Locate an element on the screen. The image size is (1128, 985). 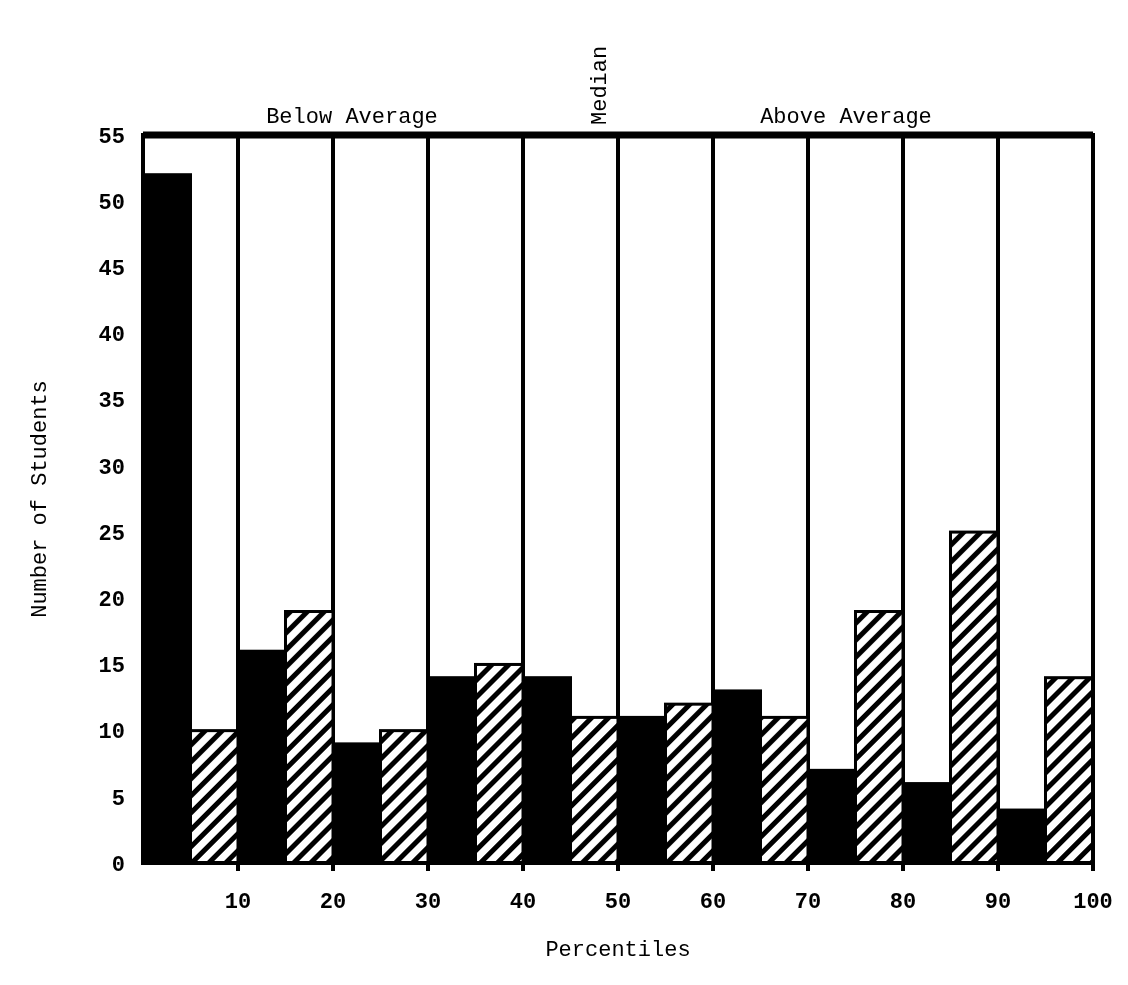
x-tick-label: 20 is located at coordinates (333, 902).